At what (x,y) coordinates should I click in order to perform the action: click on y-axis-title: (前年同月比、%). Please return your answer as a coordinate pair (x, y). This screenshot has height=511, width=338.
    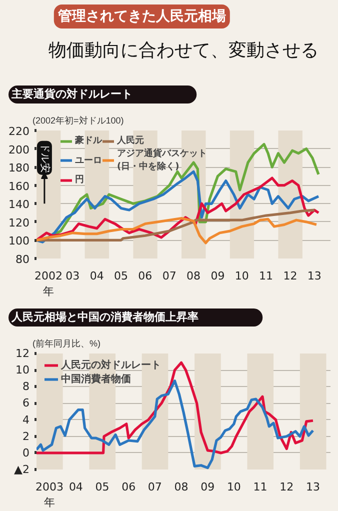
    Looking at the image, I should click on (66, 343).